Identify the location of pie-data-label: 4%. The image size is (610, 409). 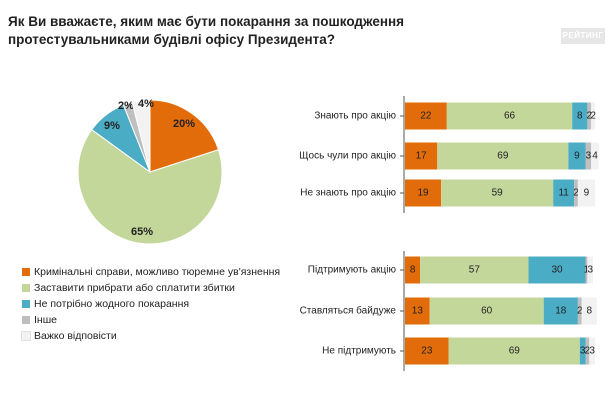
(146, 104).